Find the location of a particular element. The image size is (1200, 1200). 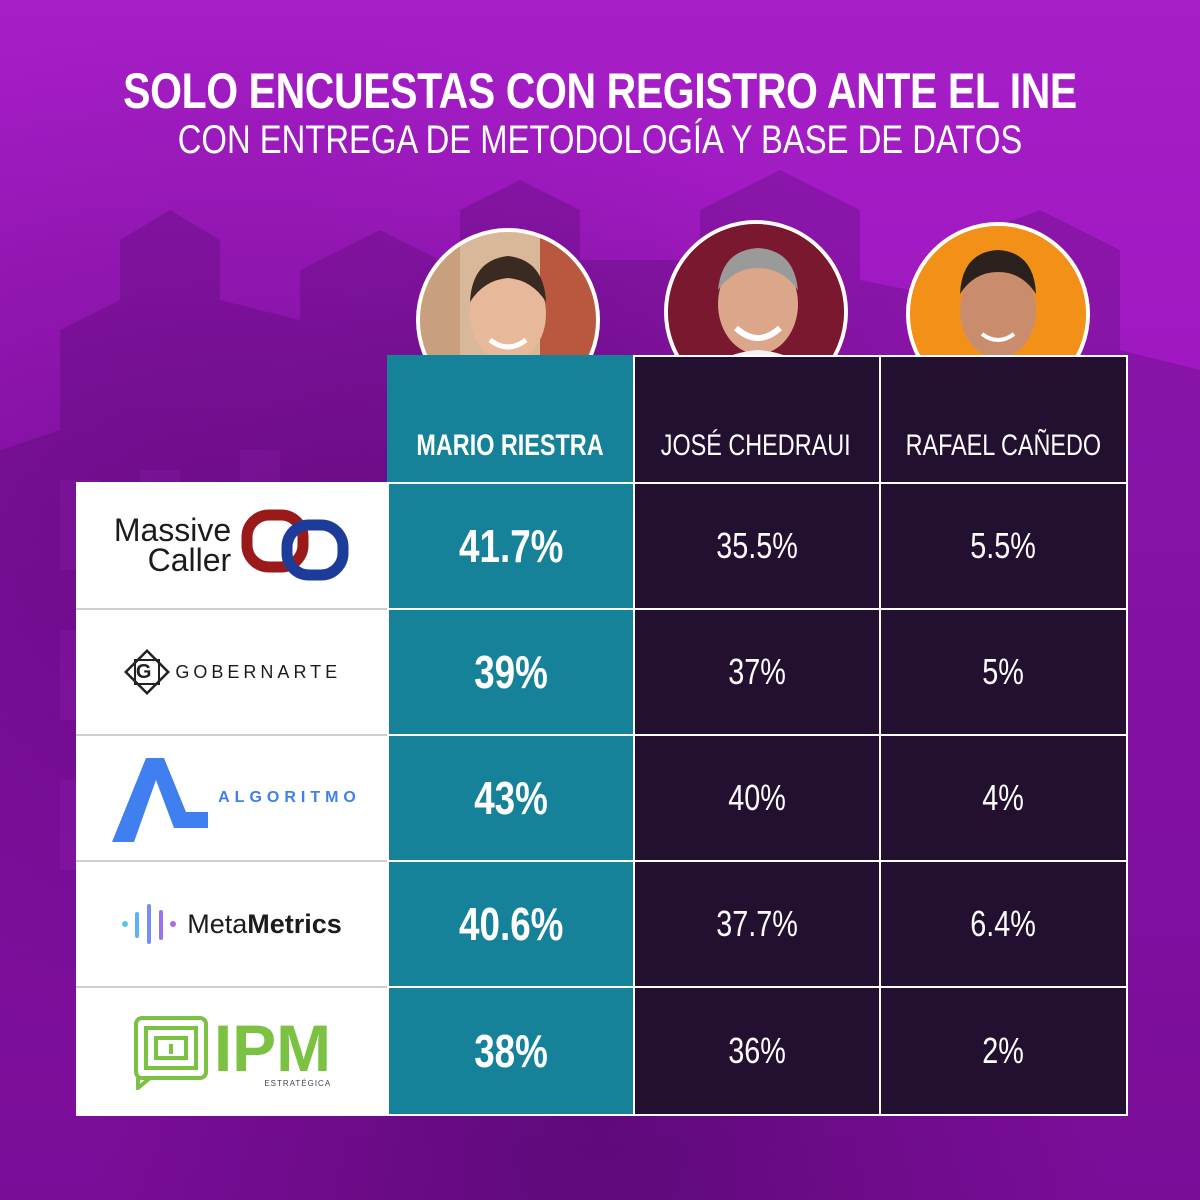

value-jose-gobernarte: 37% is located at coordinates (756, 671).